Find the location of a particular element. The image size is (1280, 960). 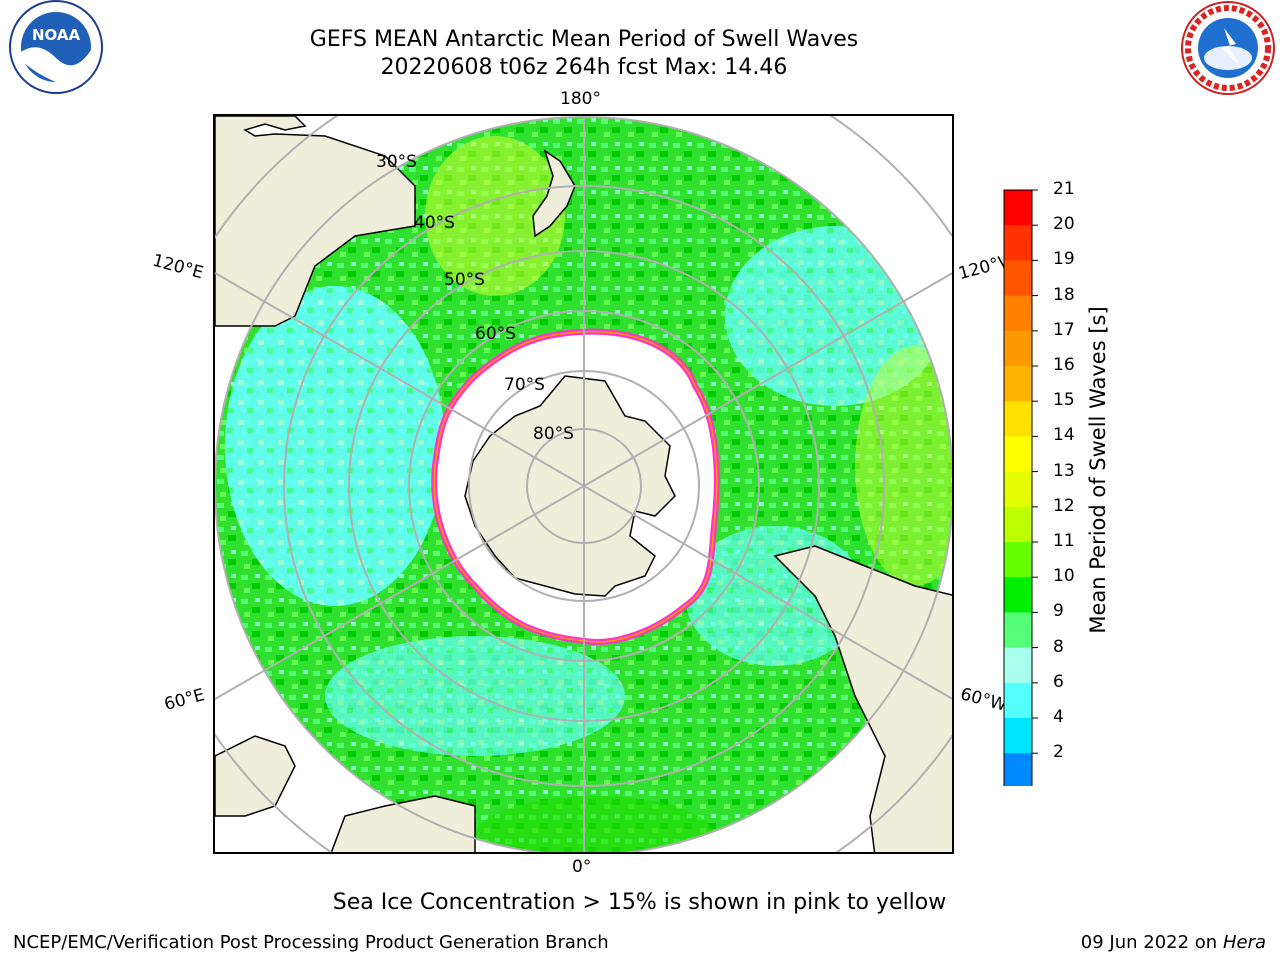

colorbar-title: Mean Period of Swell Waves [s] is located at coordinates (1098, 470).